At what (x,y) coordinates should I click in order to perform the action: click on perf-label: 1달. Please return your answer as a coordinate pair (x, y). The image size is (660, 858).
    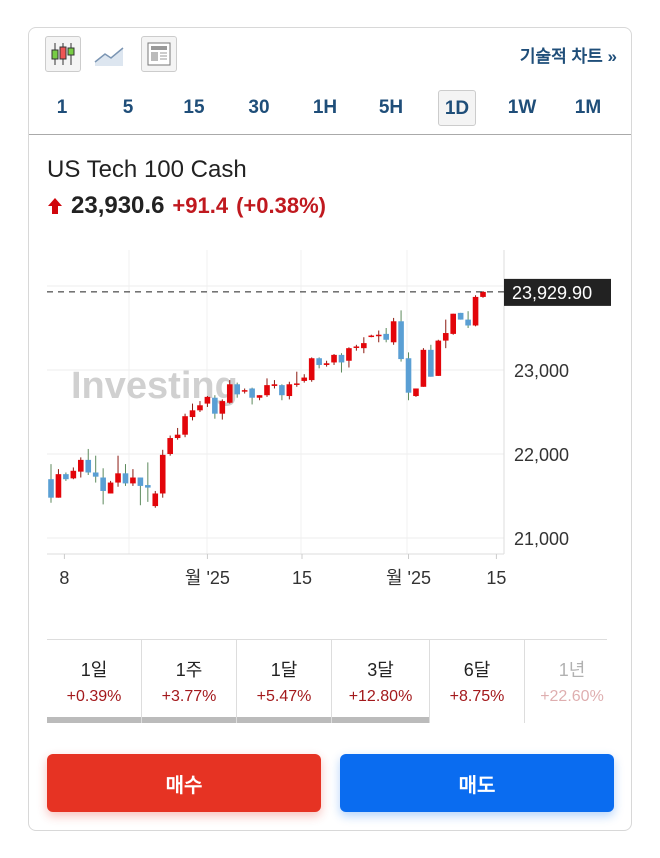
    Looking at the image, I should click on (284, 670).